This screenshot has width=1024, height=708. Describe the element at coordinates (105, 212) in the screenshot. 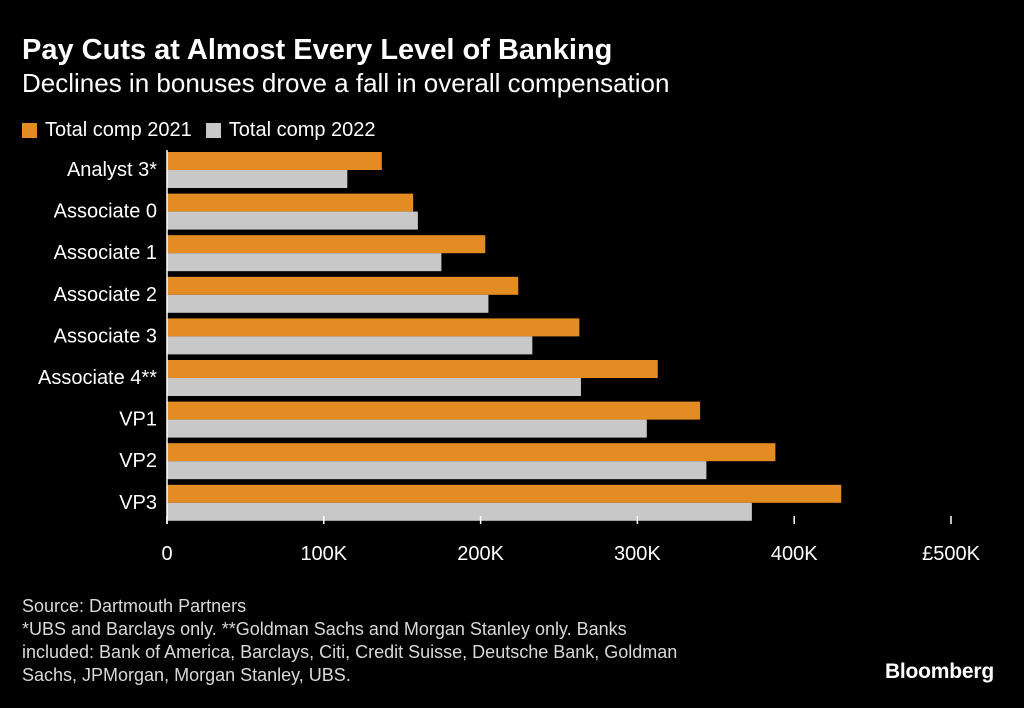

I see `category-label: Associate 0` at that location.